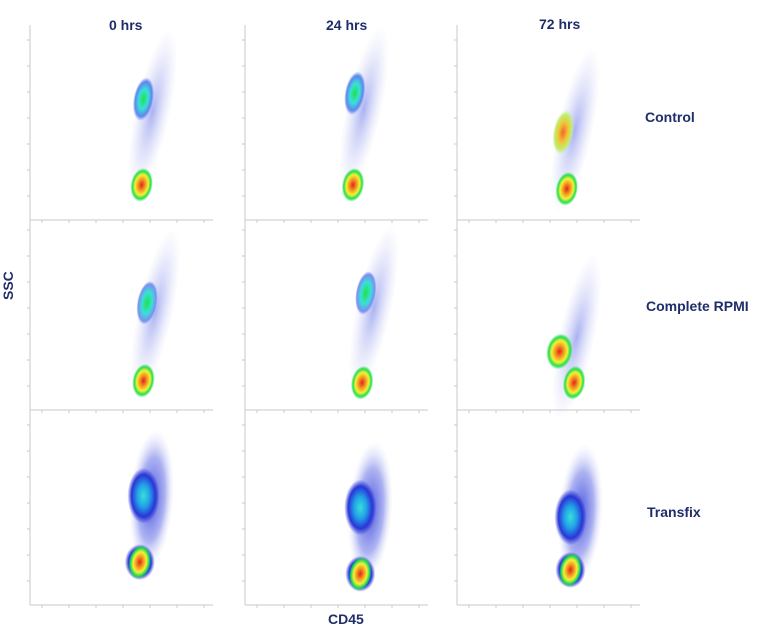 This screenshot has height=627, width=769. What do you see at coordinates (697, 306) in the screenshot?
I see `row-label-complete-rpmi: Complete RPMI` at bounding box center [697, 306].